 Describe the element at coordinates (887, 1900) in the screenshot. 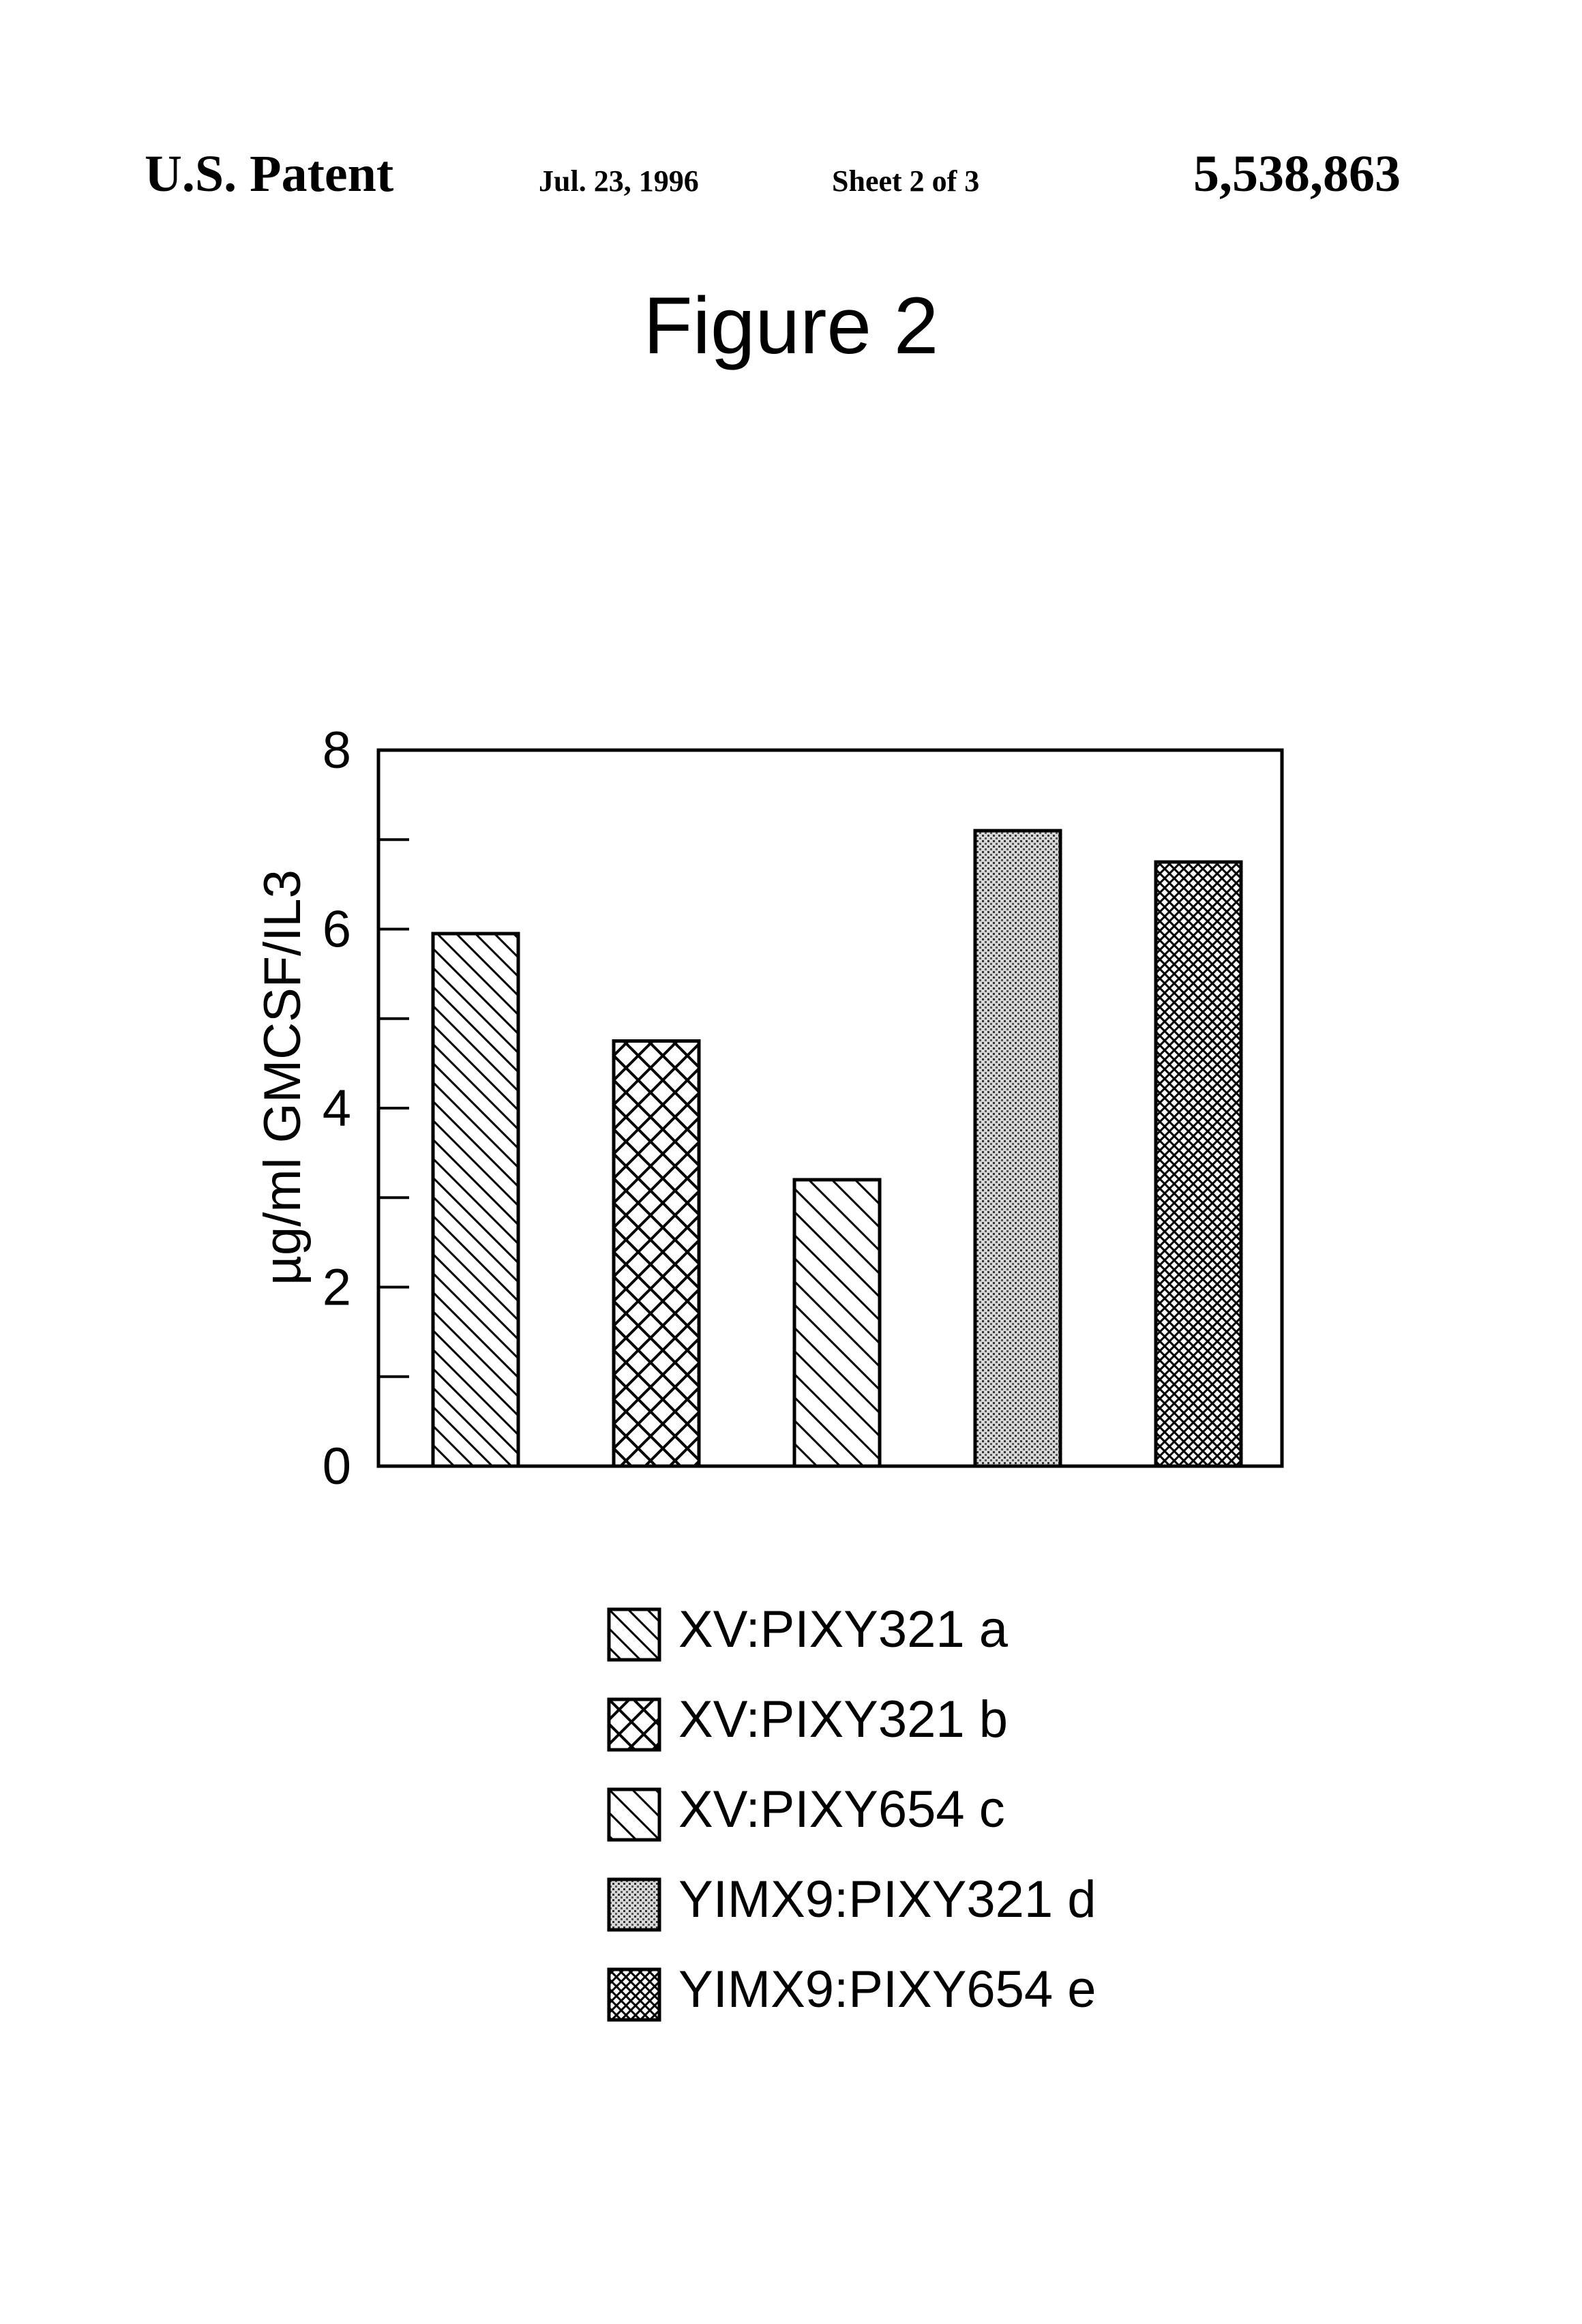

I see `legend-label: YIMX9:PIXY321 d` at that location.